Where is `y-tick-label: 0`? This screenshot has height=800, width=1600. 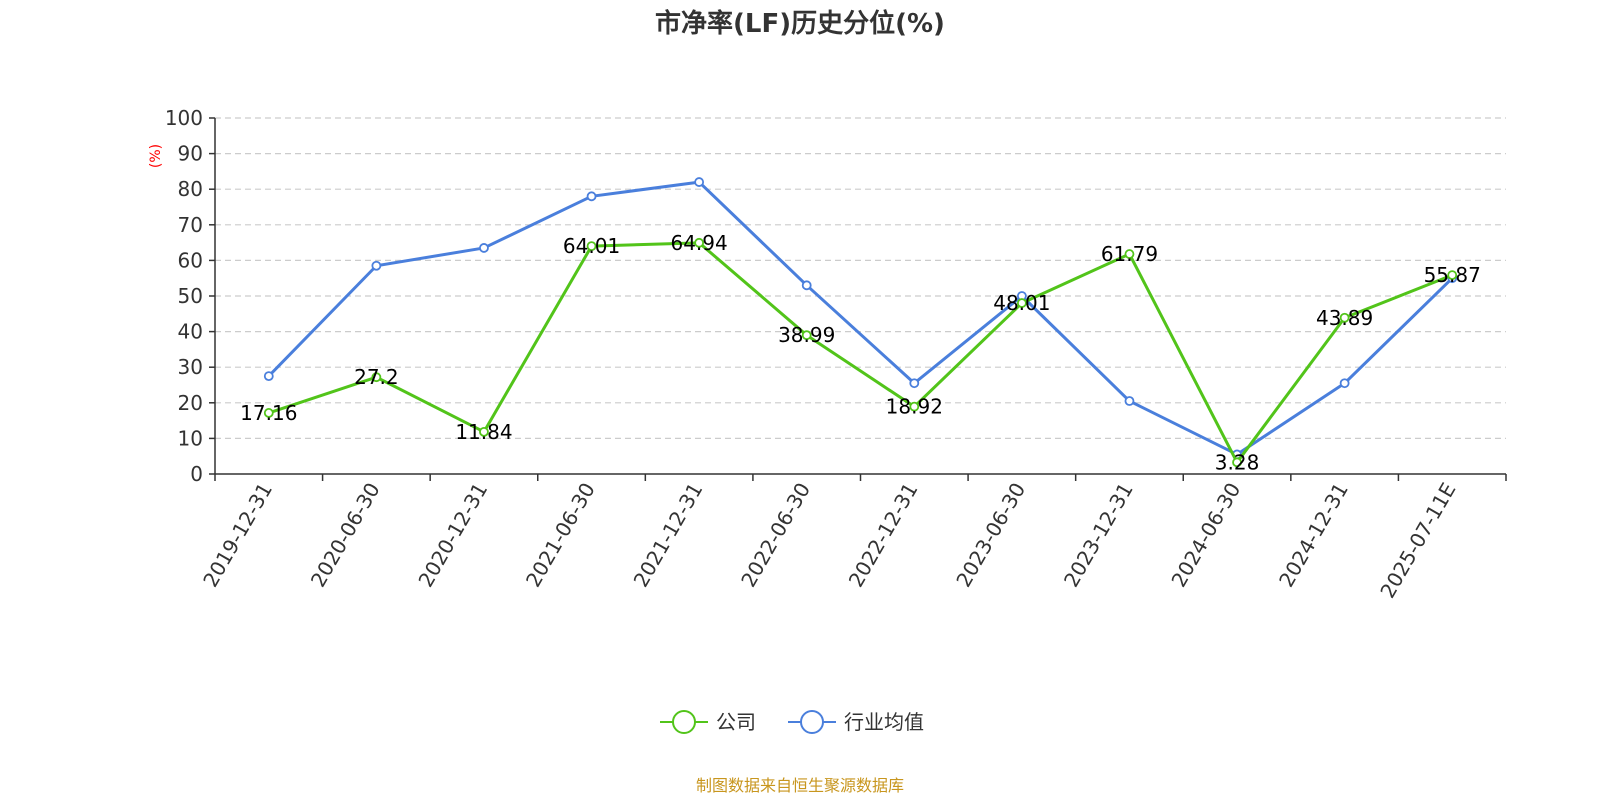
y-tick-label: 0 is located at coordinates (196, 474).